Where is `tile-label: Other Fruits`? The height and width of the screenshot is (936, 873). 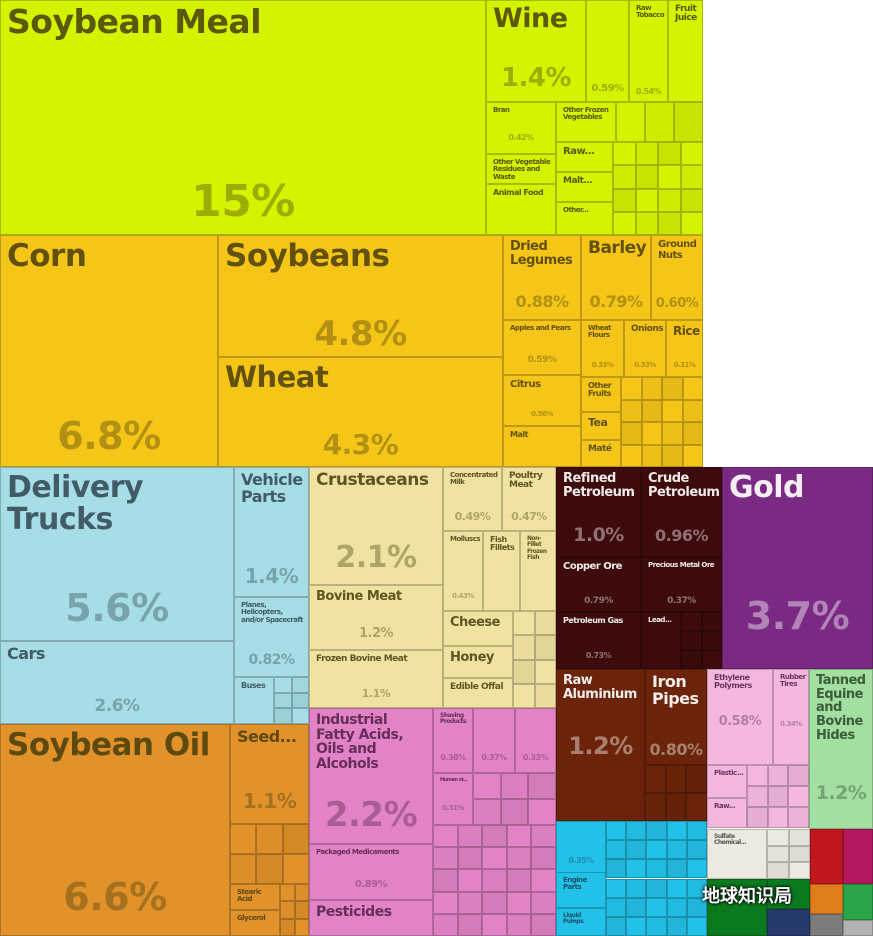 tile-label: Other Fruits is located at coordinates (600, 390).